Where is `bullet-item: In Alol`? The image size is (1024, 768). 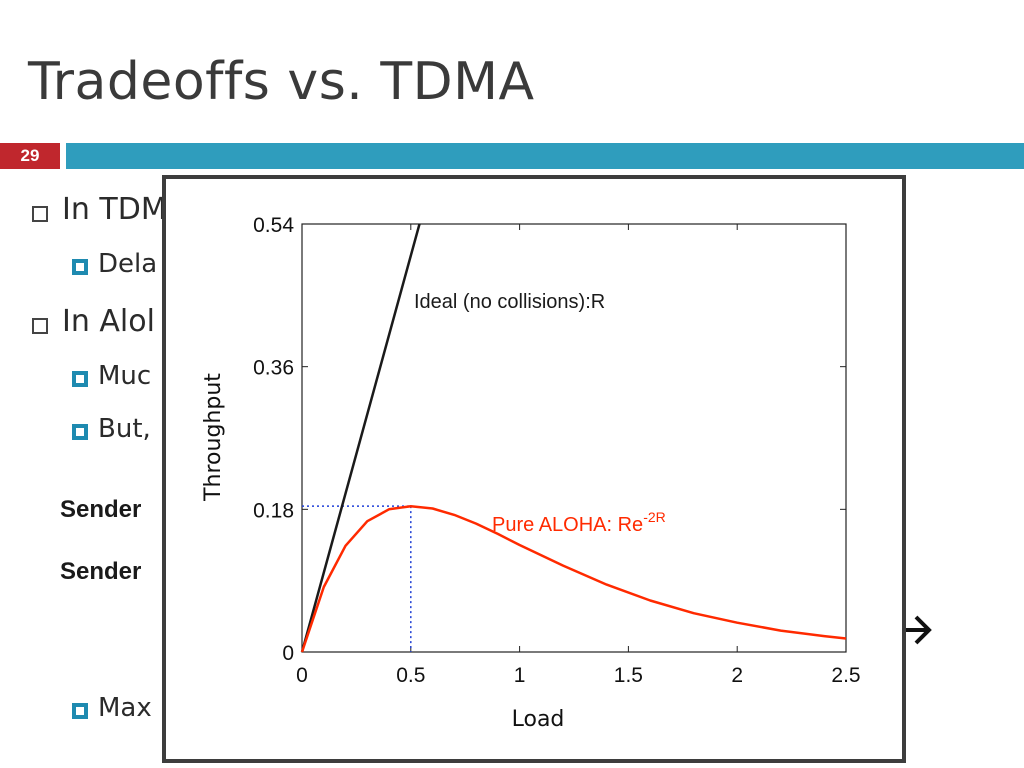 bullet-item: In Alol is located at coordinates (108, 321).